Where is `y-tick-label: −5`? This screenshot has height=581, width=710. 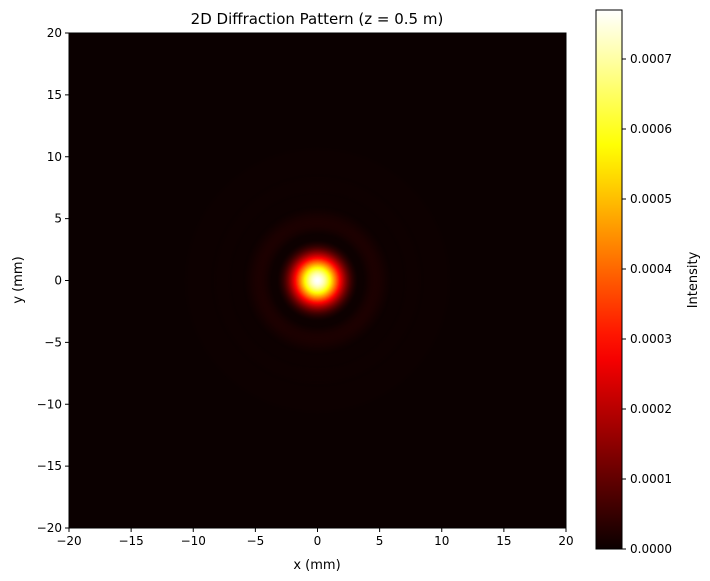 y-tick-label: −5 is located at coordinates (53, 342).